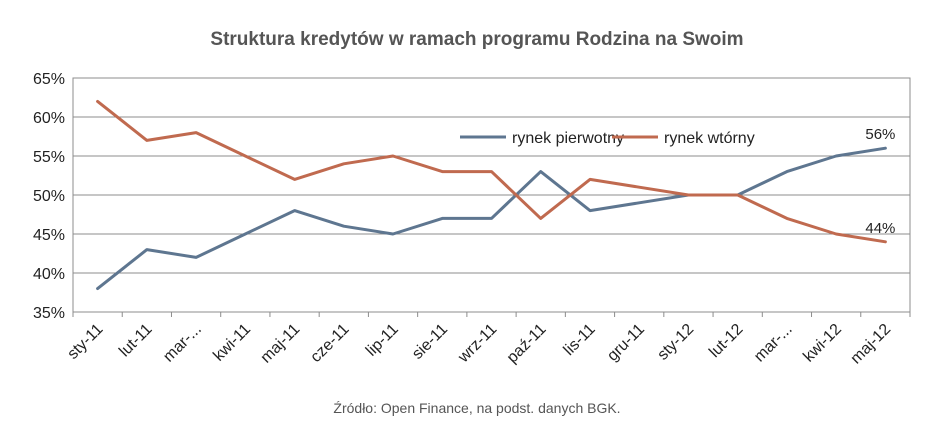 Image resolution: width=935 pixels, height=445 pixels. Describe the element at coordinates (281, 344) in the screenshot. I see `x-tick-label: maj-11` at that location.